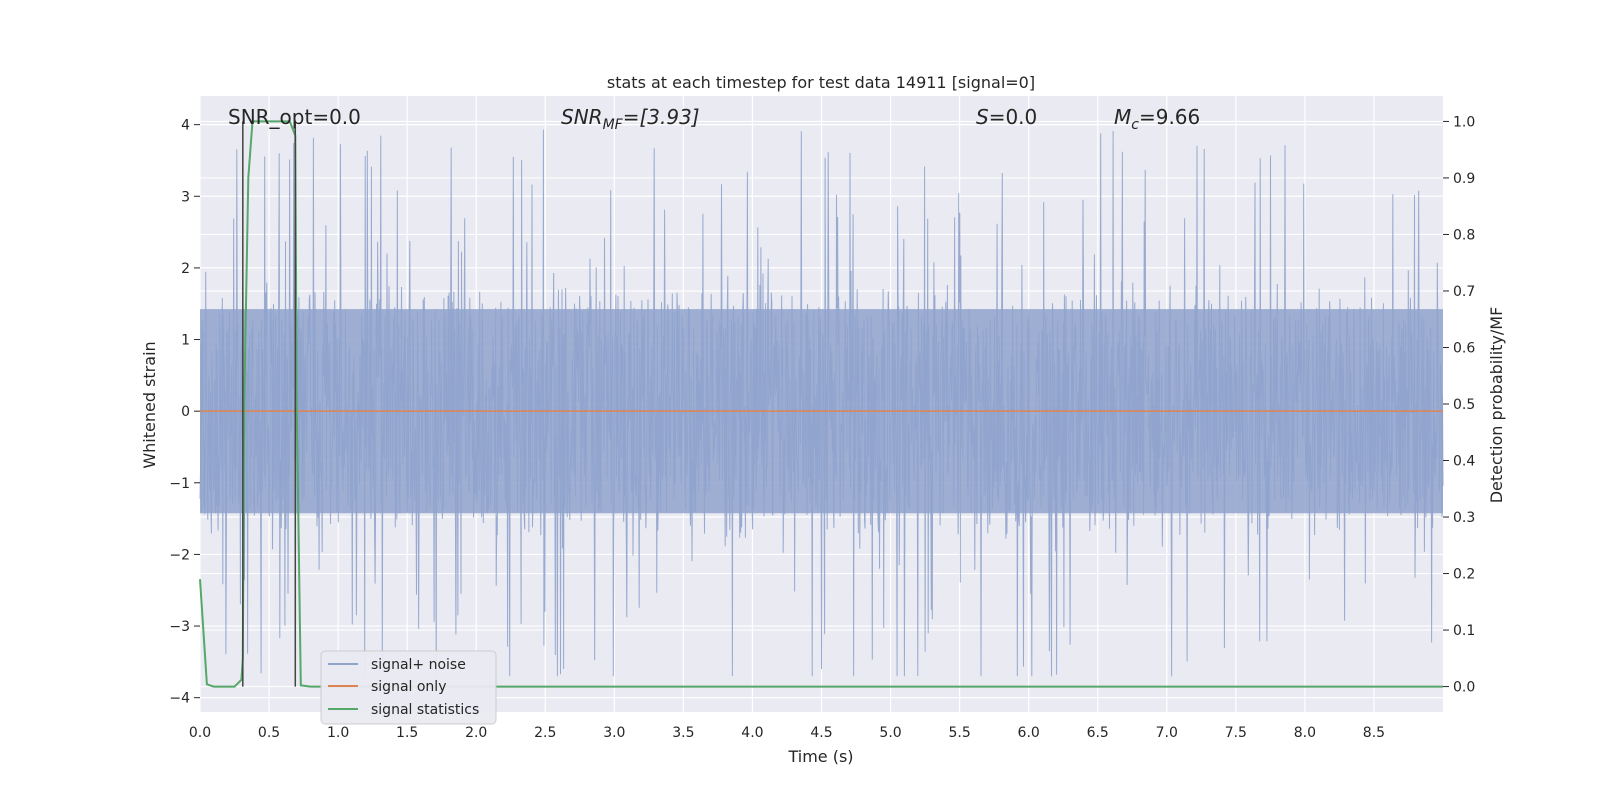 This screenshot has height=804, width=1600. Describe the element at coordinates (179, 555) in the screenshot. I see `y-tick-label: −2` at that location.